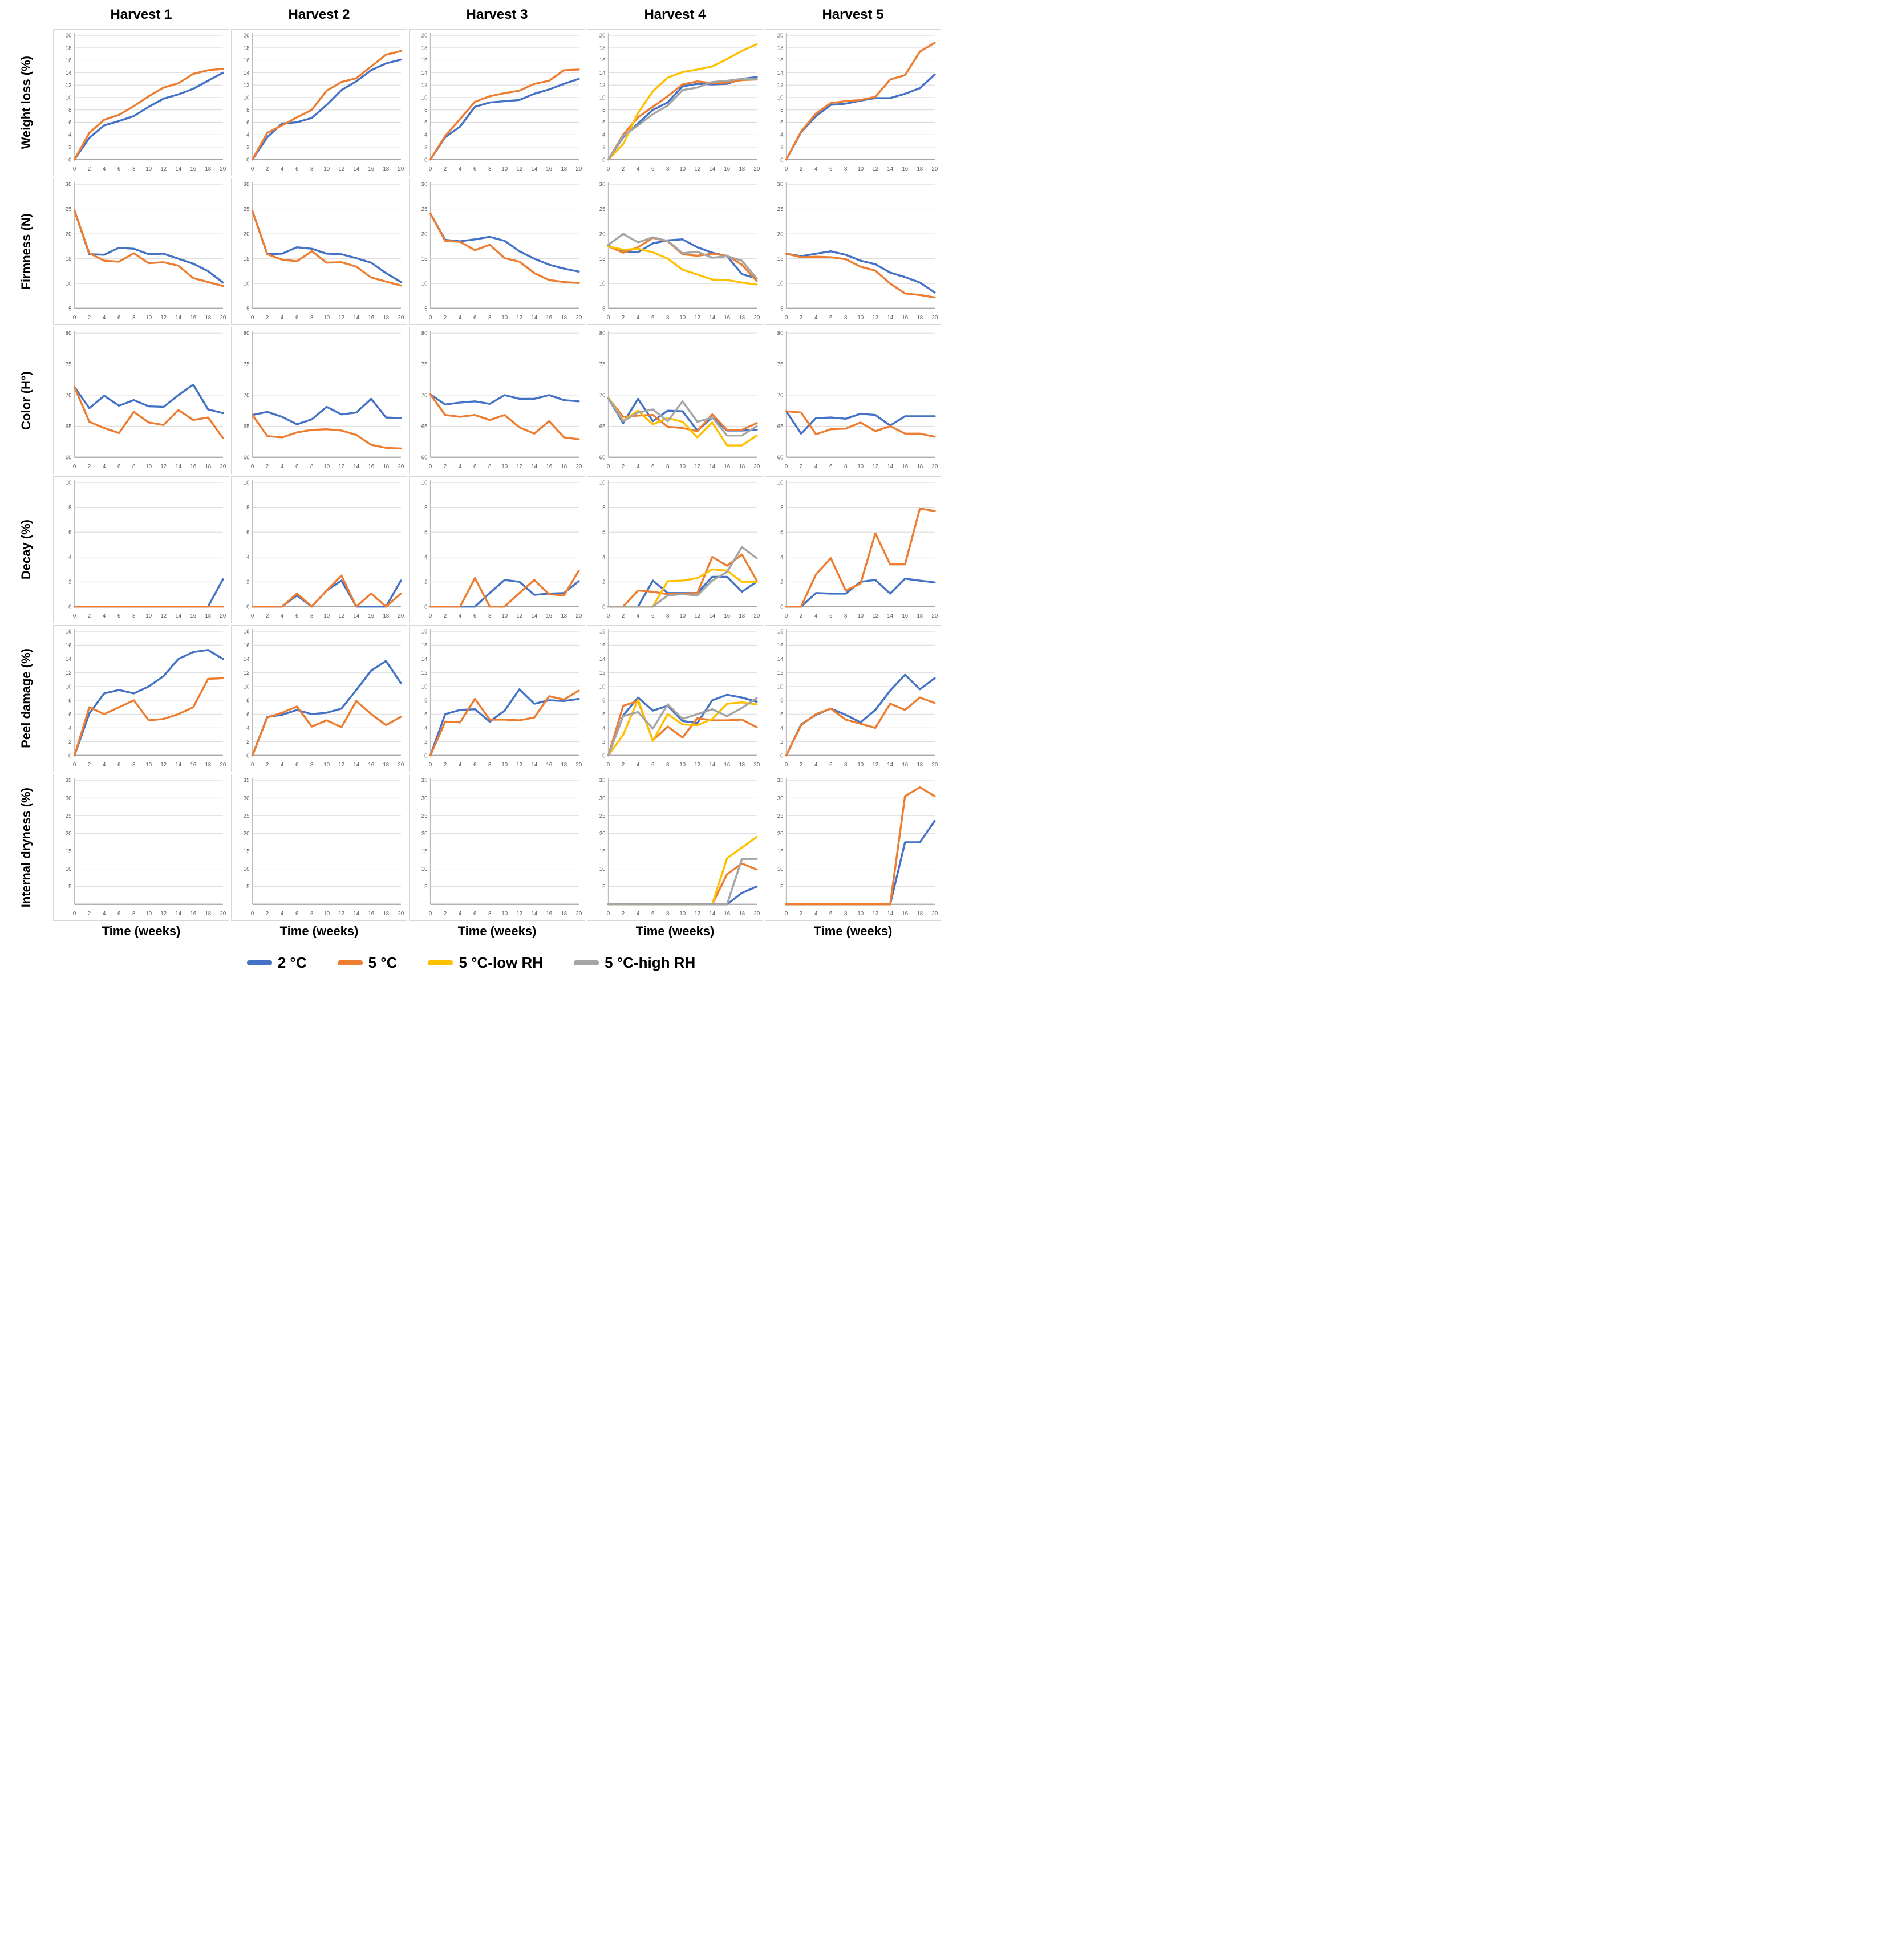 Image resolution: width=1889 pixels, height=1960 pixels. What do you see at coordinates (146, 400) in the screenshot?
I see `line-chart-svg: 60 65 70 75 80 0 2 4 6 8 10 12 14 16 18 20` at bounding box center [146, 400].